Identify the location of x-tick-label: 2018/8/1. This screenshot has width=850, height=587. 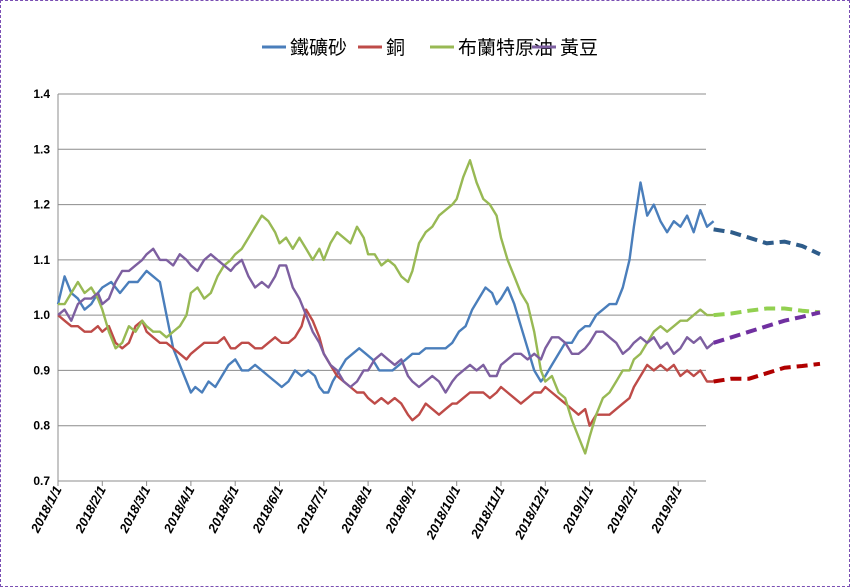
(355, 509).